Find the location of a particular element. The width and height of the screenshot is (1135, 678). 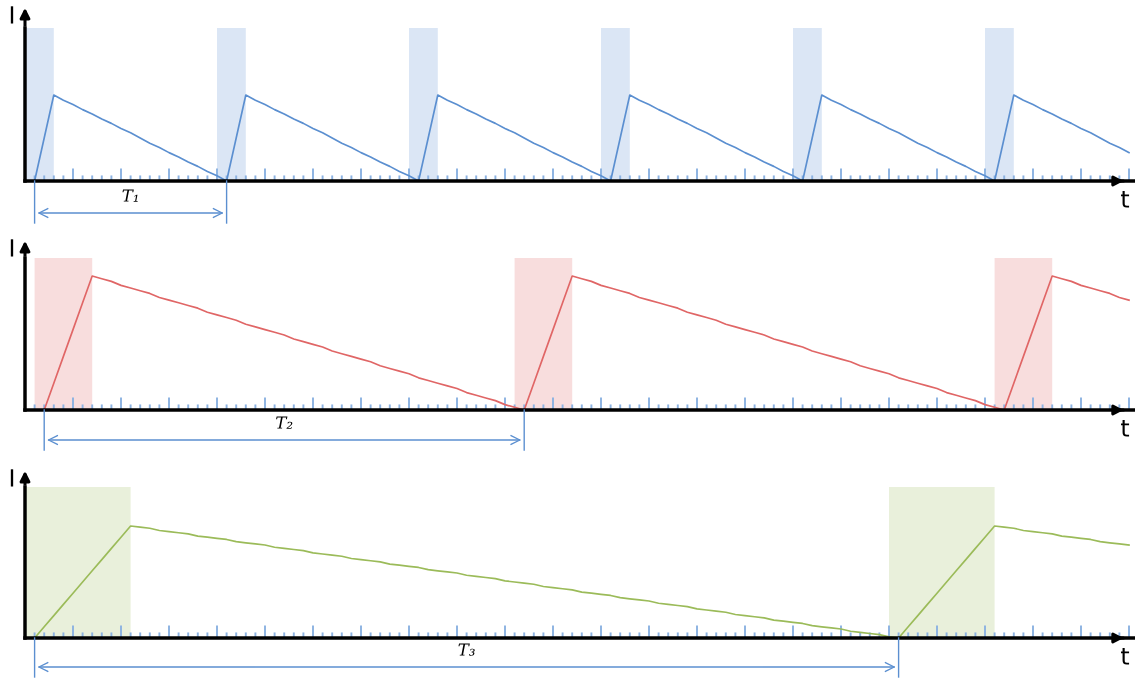

text: T₃ is located at coordinates (466, 649).